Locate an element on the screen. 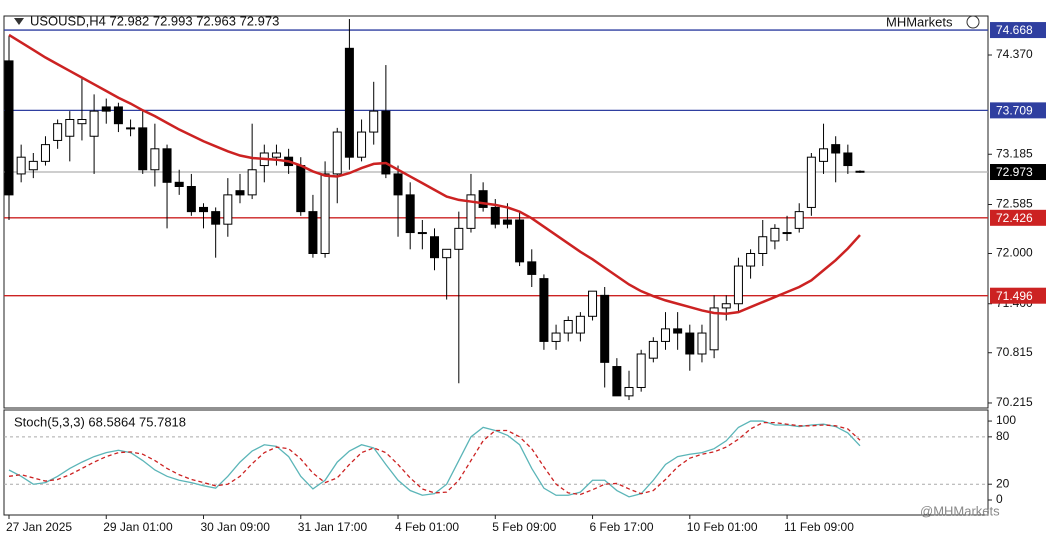 The width and height of the screenshot is (1061, 545). y-tick-label: 70.215 is located at coordinates (1014, 402).